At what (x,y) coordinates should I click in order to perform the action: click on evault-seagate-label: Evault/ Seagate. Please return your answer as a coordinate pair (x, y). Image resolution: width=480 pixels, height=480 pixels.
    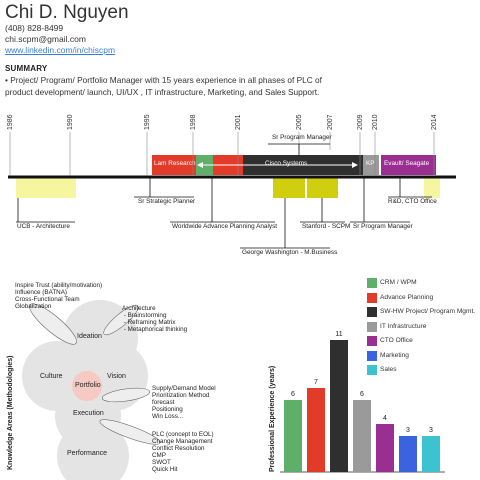
    Looking at the image, I should click on (407, 163).